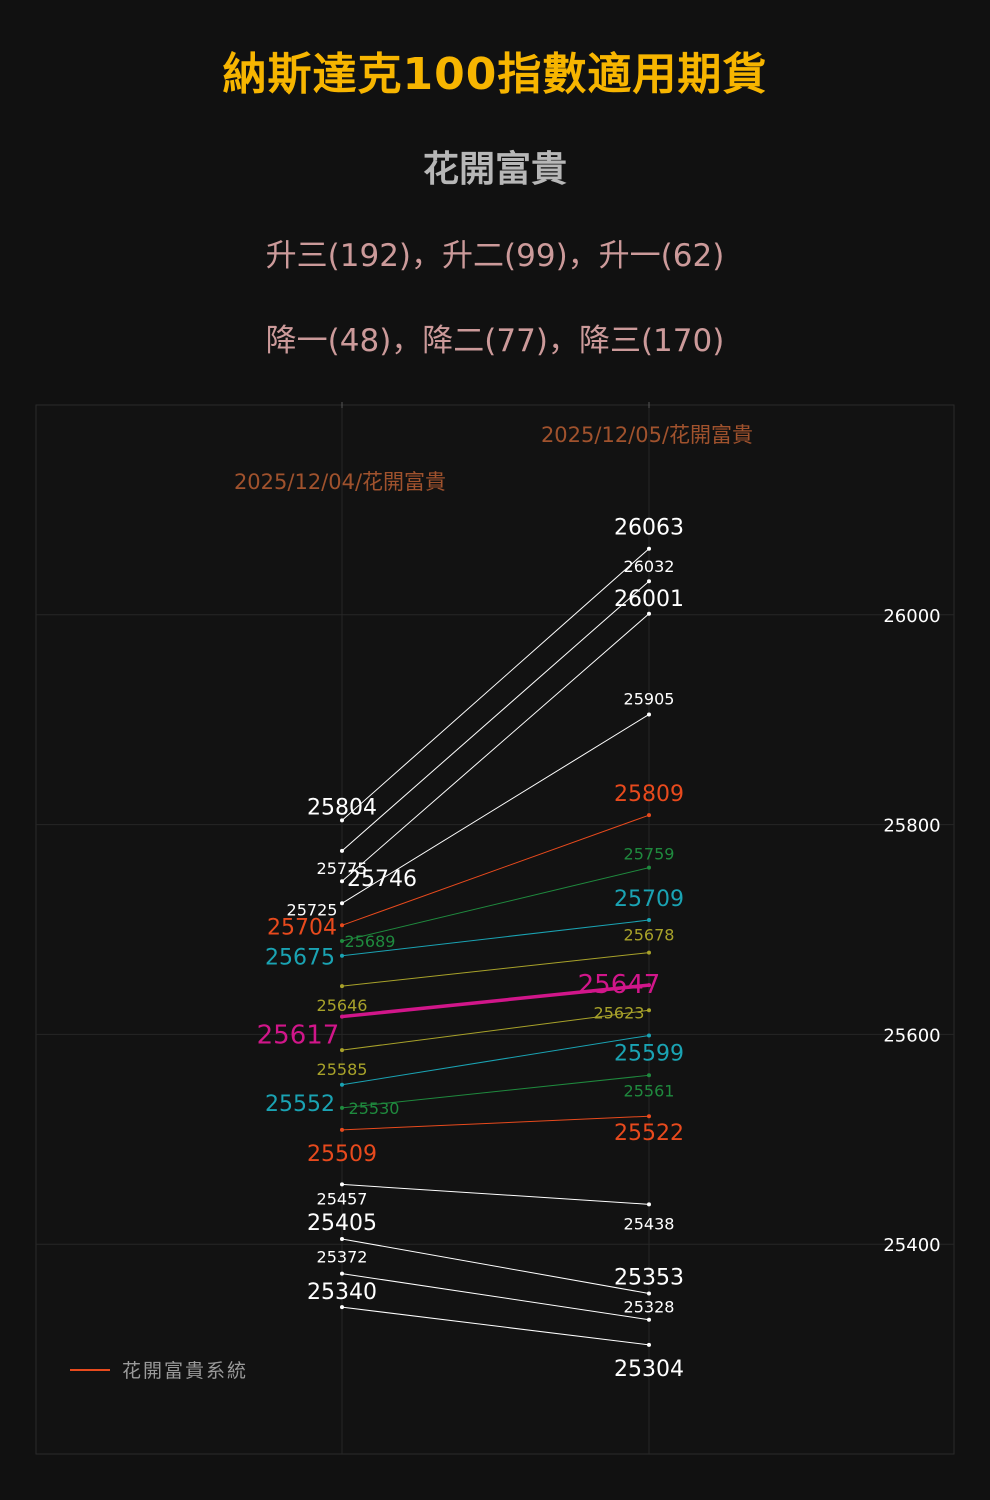 This screenshot has height=1500, width=990. I want to click on data-label-end: 25561, so click(649, 1090).